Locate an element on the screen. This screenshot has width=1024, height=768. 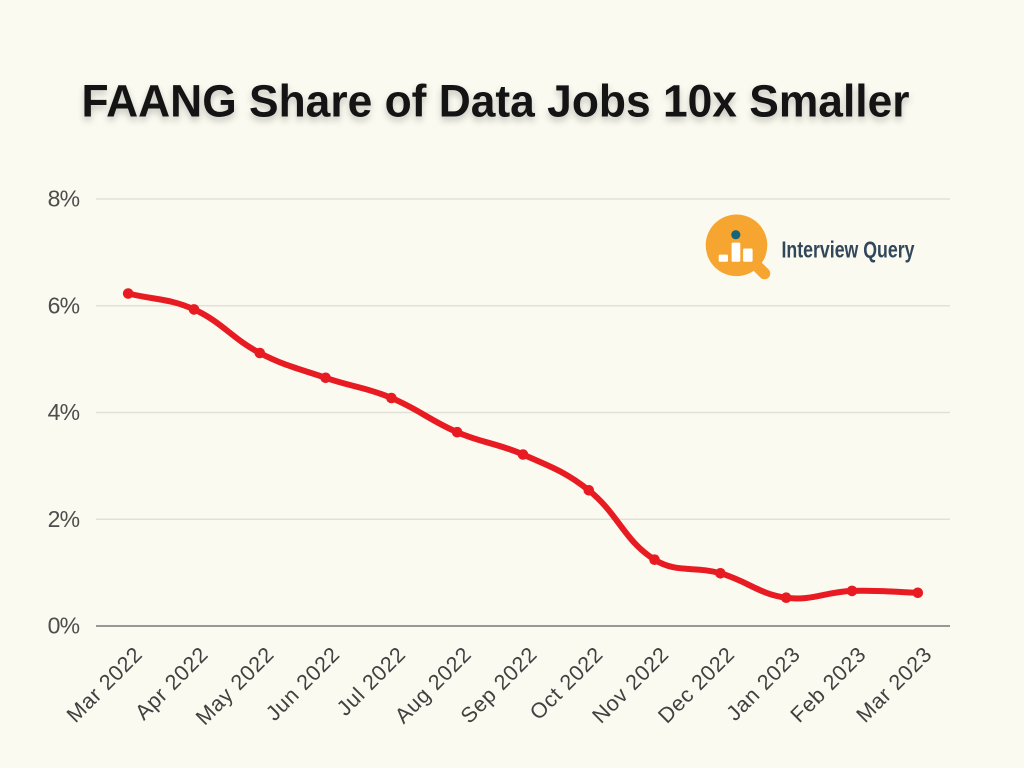
svg-text: 6% is located at coordinates (64, 305).